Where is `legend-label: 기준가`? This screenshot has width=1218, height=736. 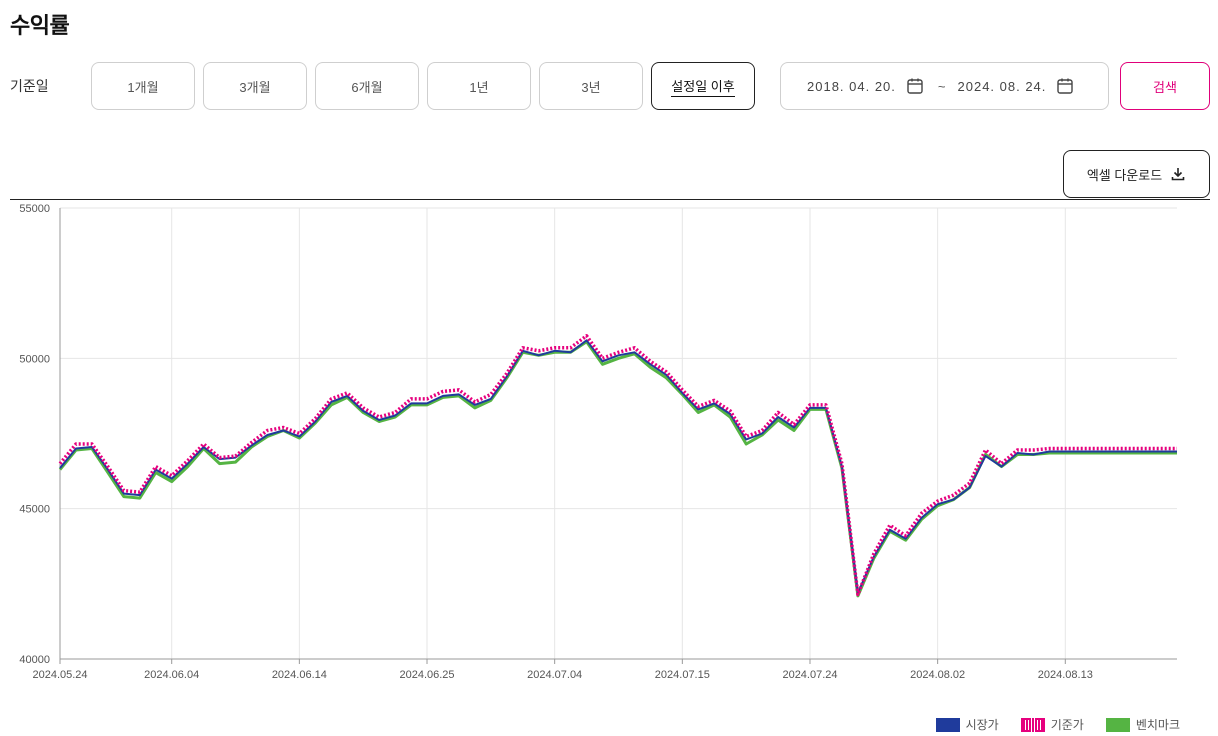 legend-label: 기준가 is located at coordinates (1067, 725).